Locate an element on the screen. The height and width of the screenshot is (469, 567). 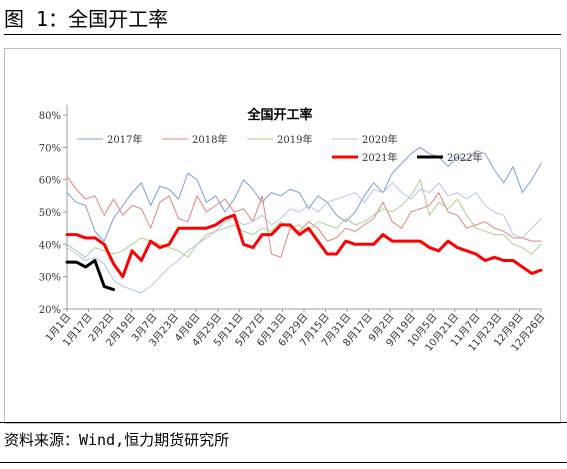
chart-title: 全国开工率 is located at coordinates (279, 115).